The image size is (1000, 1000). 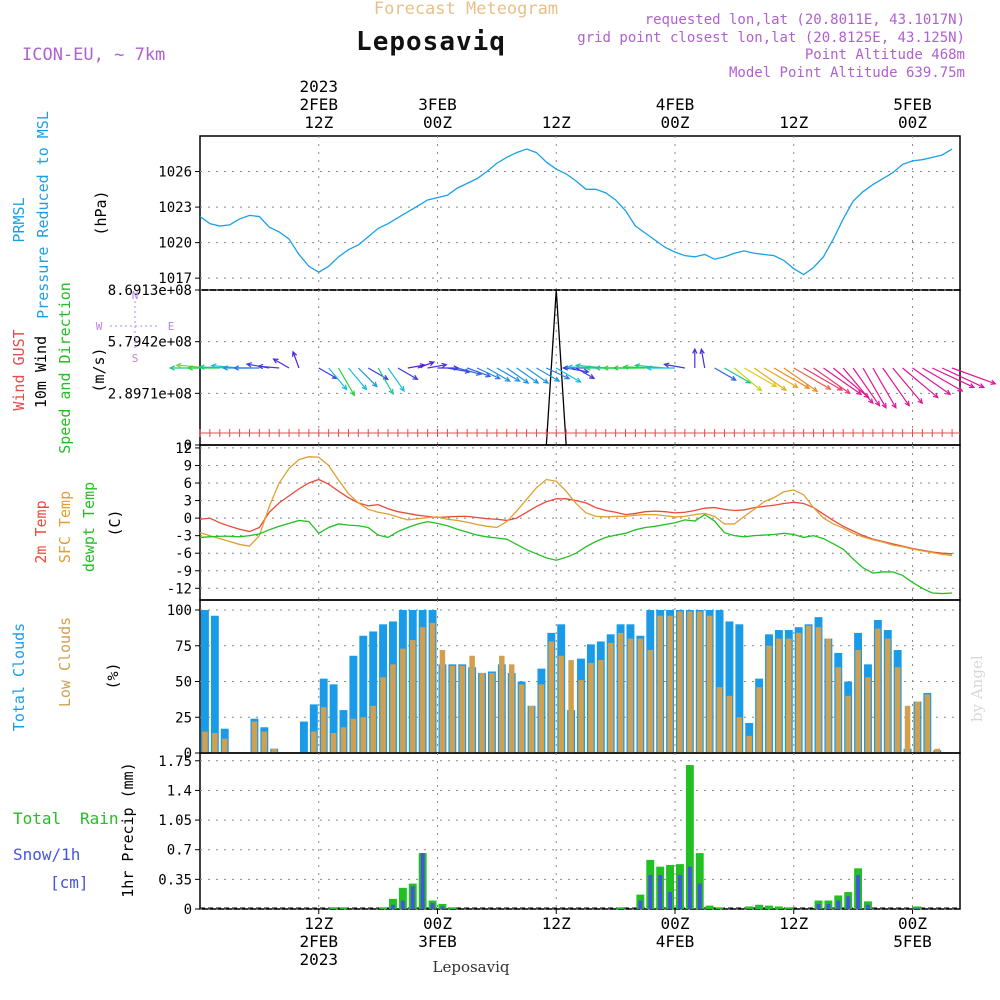 I want to click on point-altitude: Point Altitude 468m, so click(x=885, y=55).